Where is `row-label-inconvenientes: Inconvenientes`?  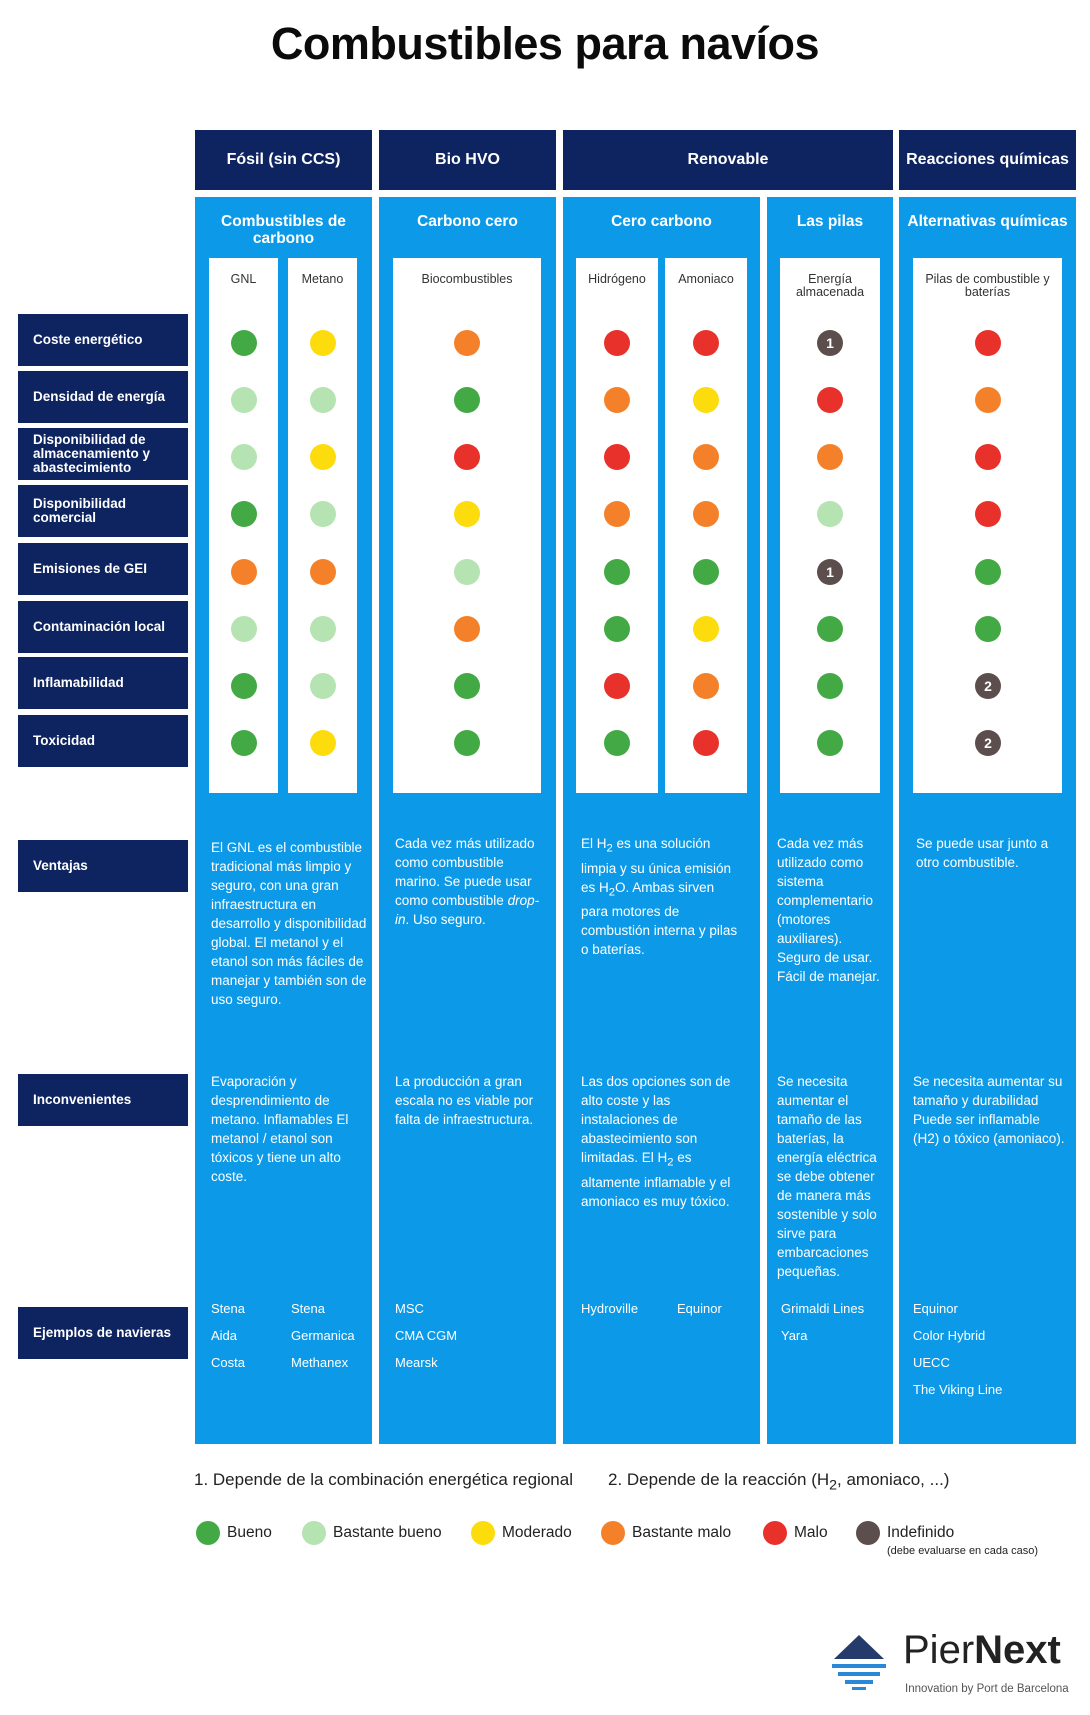 row-label-inconvenientes: Inconvenientes is located at coordinates (103, 1100).